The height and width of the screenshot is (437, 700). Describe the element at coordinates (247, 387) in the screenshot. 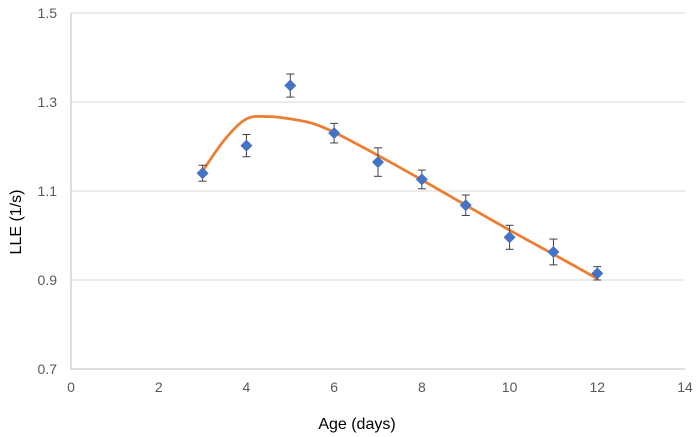

I see `x-tick-label: 4` at that location.